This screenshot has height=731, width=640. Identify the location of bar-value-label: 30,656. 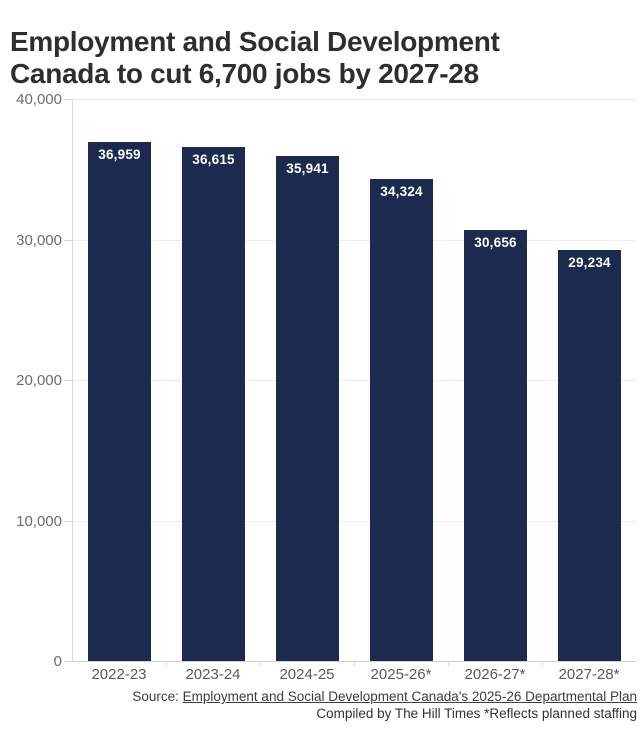
(495, 242).